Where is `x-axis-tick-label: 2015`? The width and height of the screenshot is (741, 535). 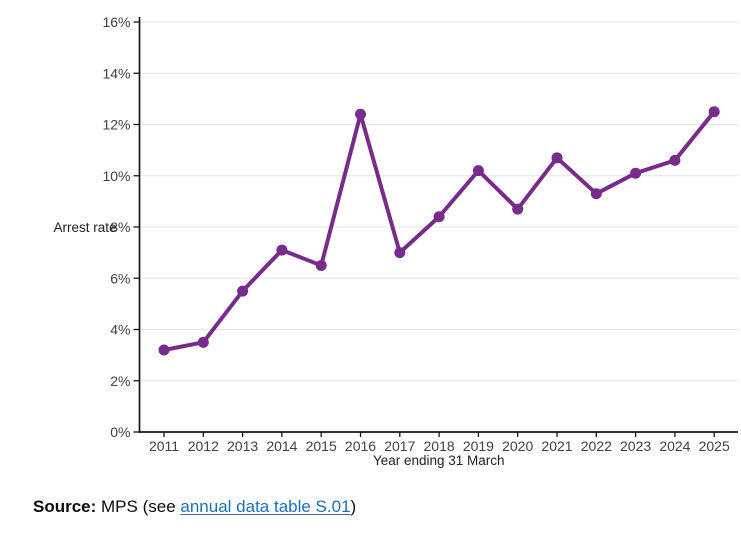
x-axis-tick-label: 2015 is located at coordinates (321, 446).